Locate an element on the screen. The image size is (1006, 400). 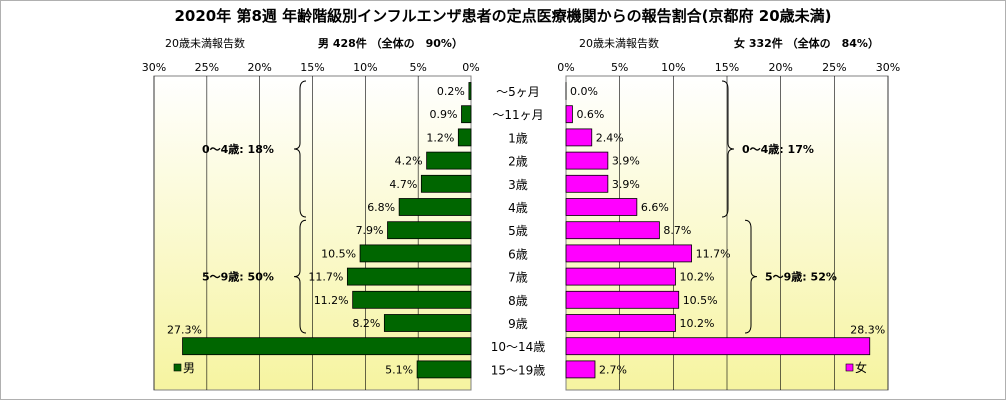
female-tick-label: 0% is located at coordinates (565, 67).